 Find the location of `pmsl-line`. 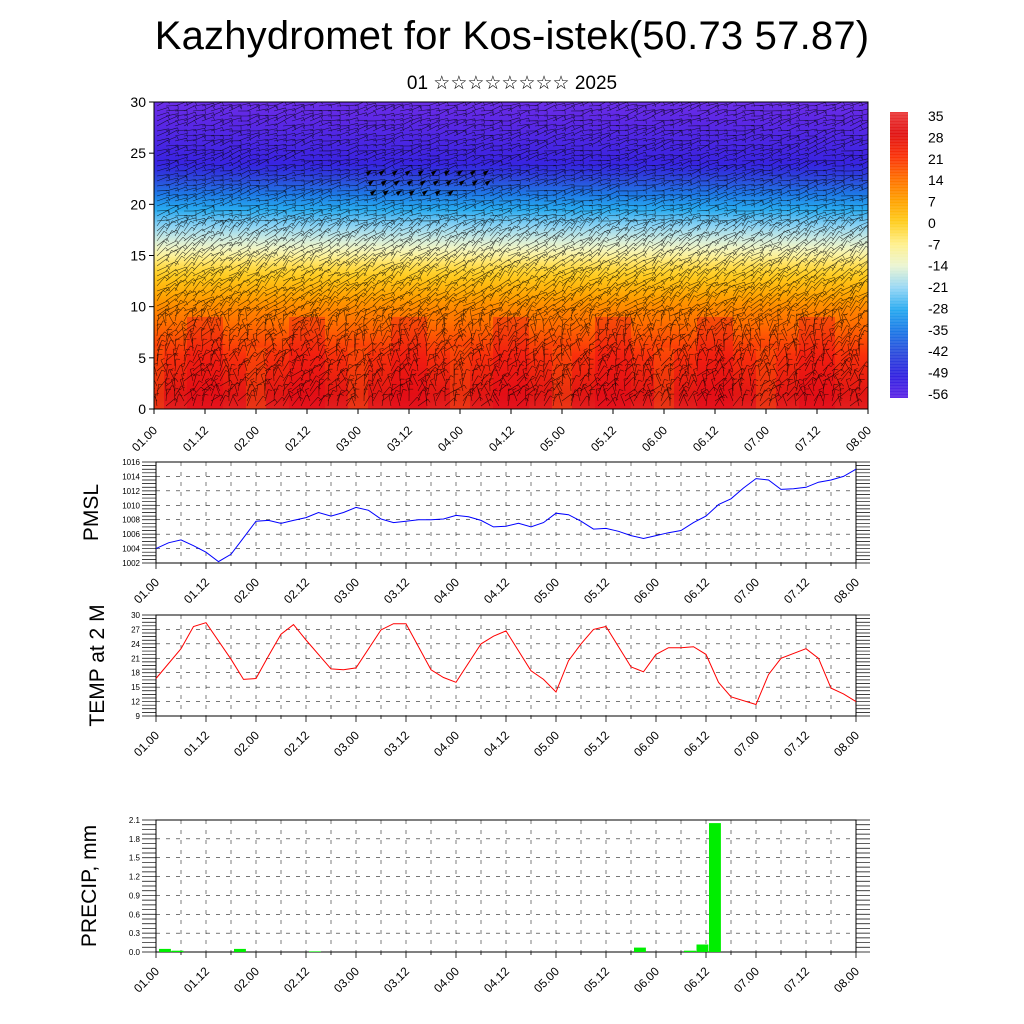

pmsl-line is located at coordinates (506, 515).